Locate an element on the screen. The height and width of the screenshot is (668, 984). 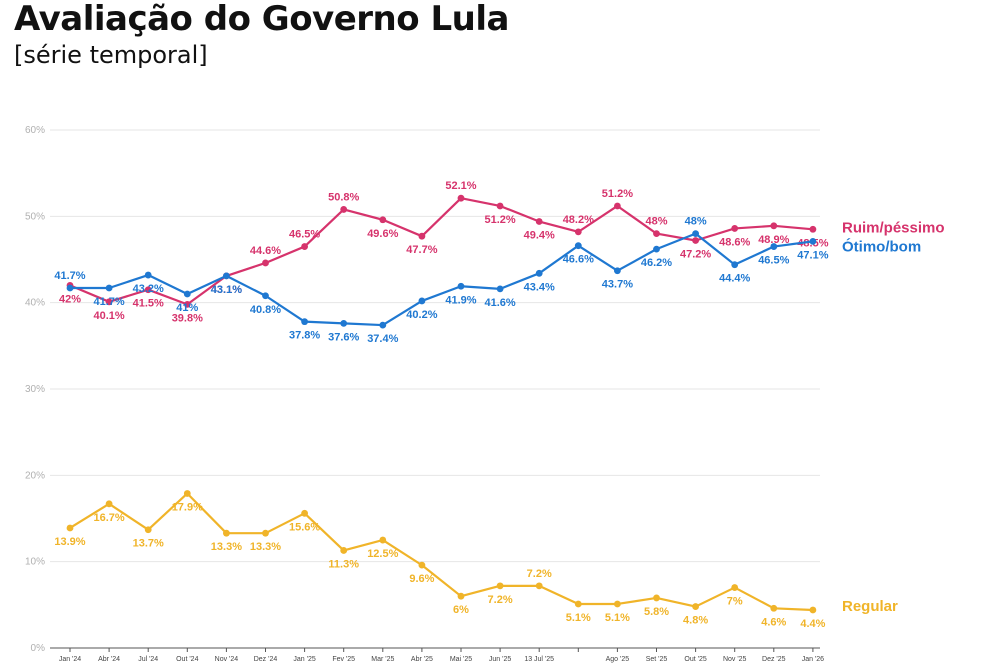
data-label: 7% is located at coordinates (735, 602).